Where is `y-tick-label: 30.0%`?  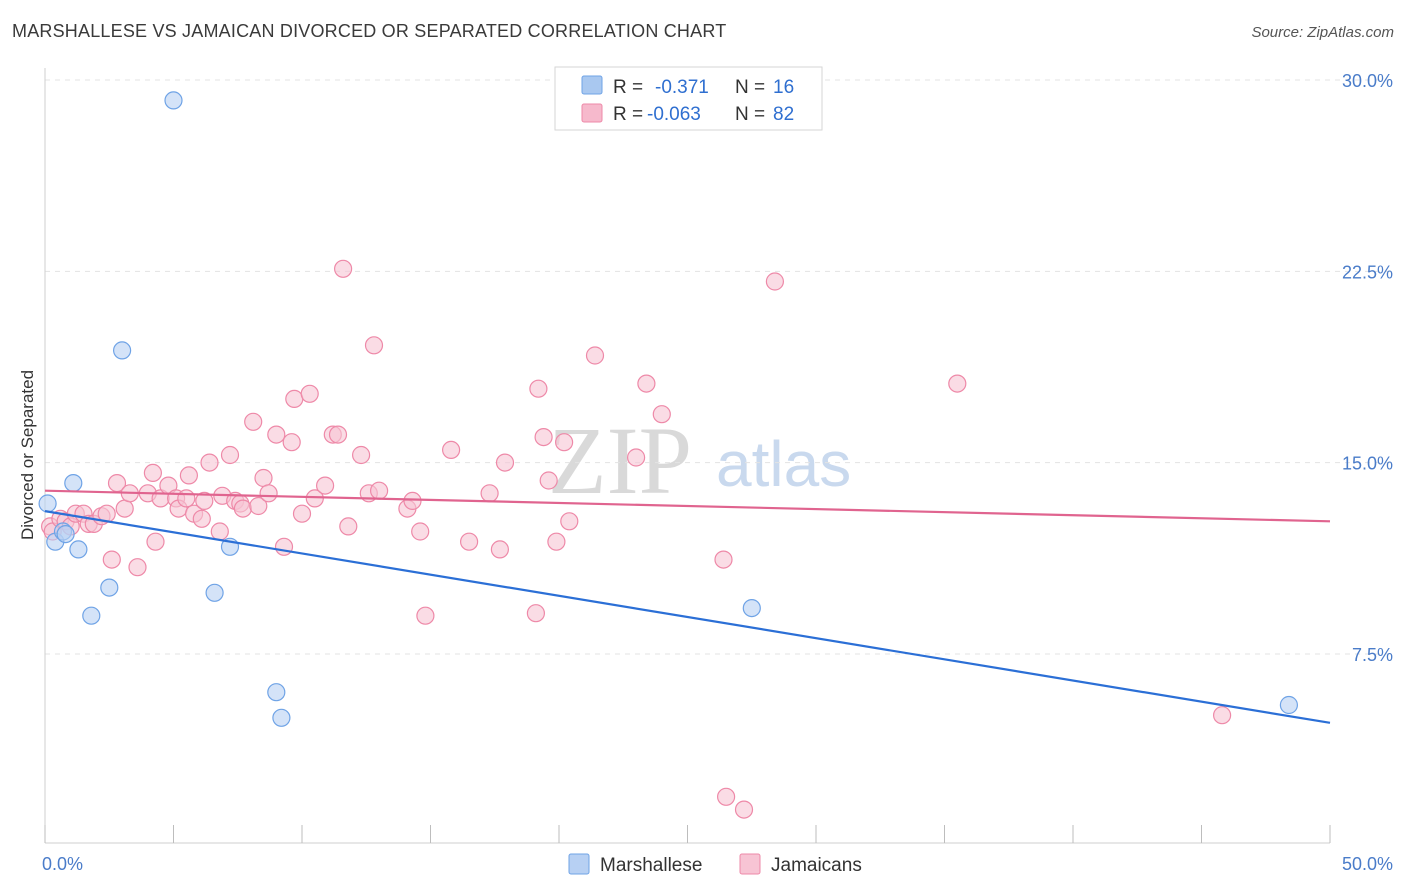
y-tick-label: 30.0% is located at coordinates (1367, 81).